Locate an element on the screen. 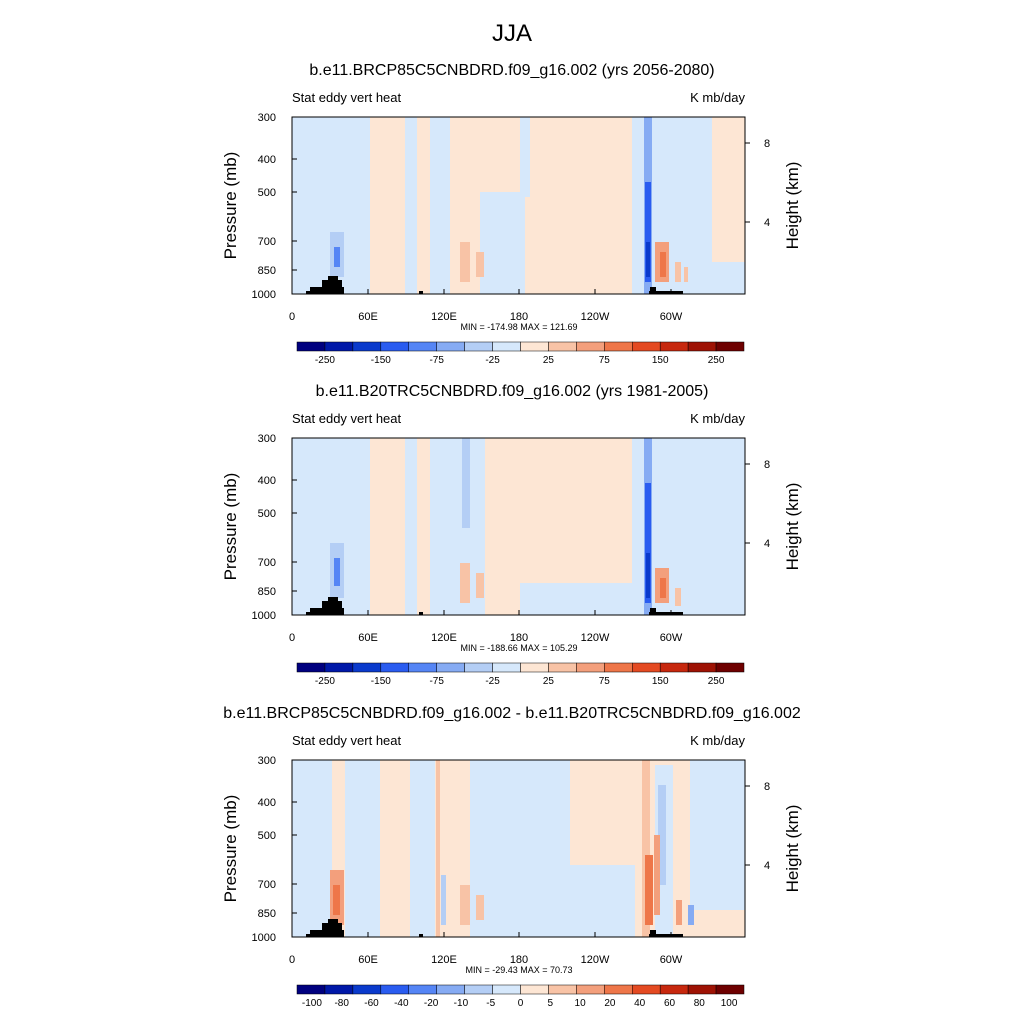 The height and width of the screenshot is (1024, 1024). min-max-stats: MIN = -174.98 MAX = 121.69 is located at coordinates (518, 327).